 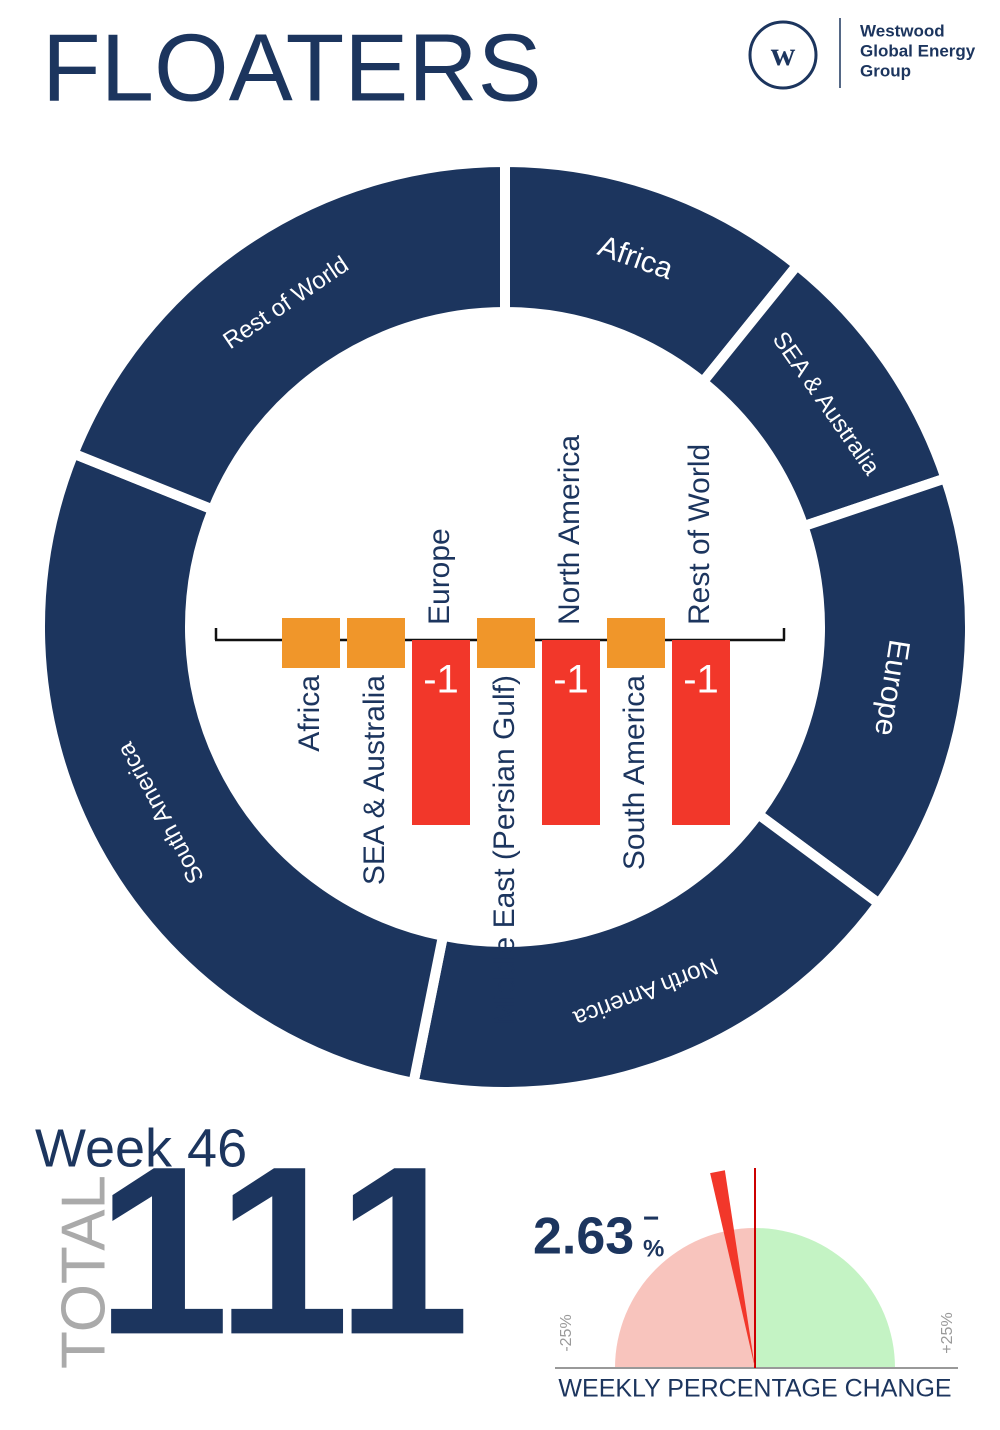 What do you see at coordinates (141, 1148) in the screenshot?
I see `week-label: Week 46` at bounding box center [141, 1148].